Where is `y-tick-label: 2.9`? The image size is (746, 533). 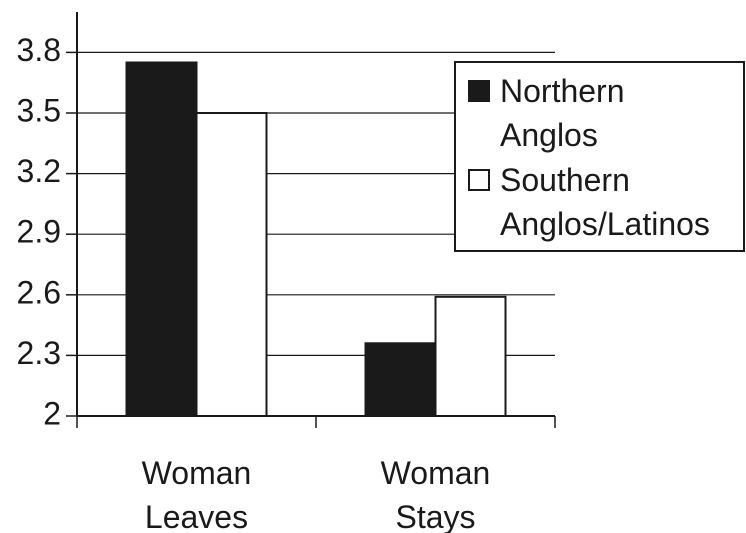 y-tick-label: 2.9 is located at coordinates (39, 232).